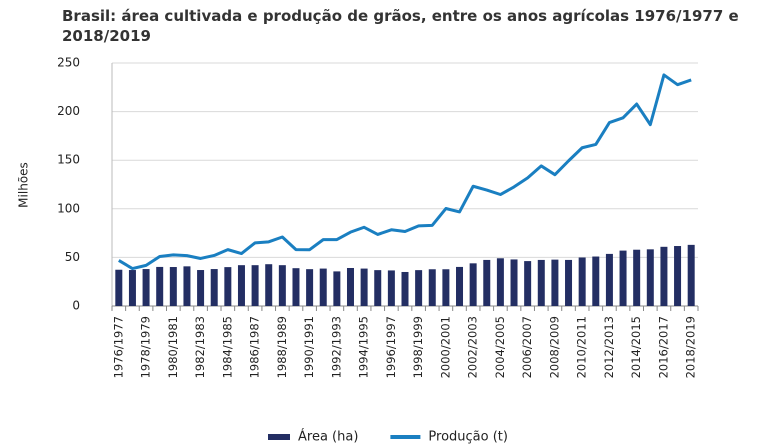 The height and width of the screenshot is (448, 768). What do you see at coordinates (391, 347) in the screenshot?
I see `x-tick-label: 1996/1997` at bounding box center [391, 347].